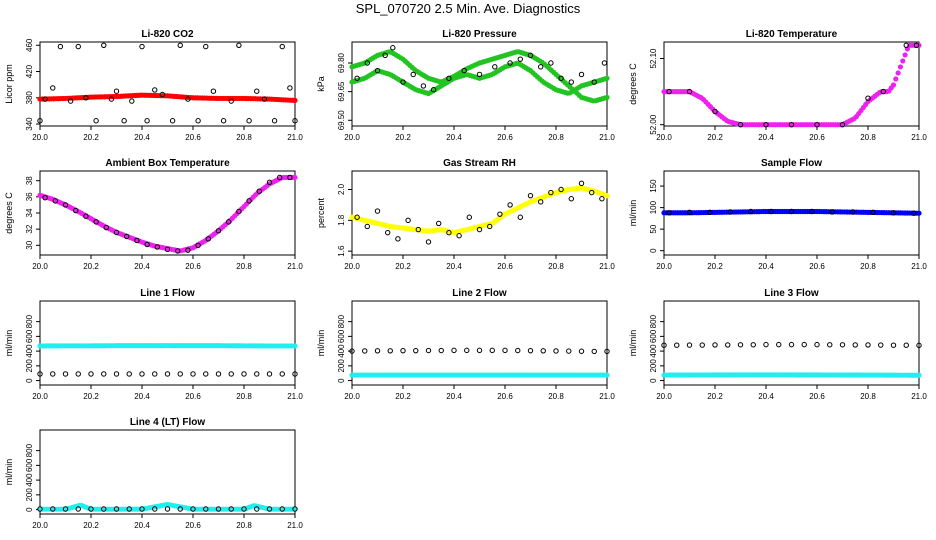 The image size is (936, 540). I want to click on y-tick-label: 1.6, so click(341, 251).